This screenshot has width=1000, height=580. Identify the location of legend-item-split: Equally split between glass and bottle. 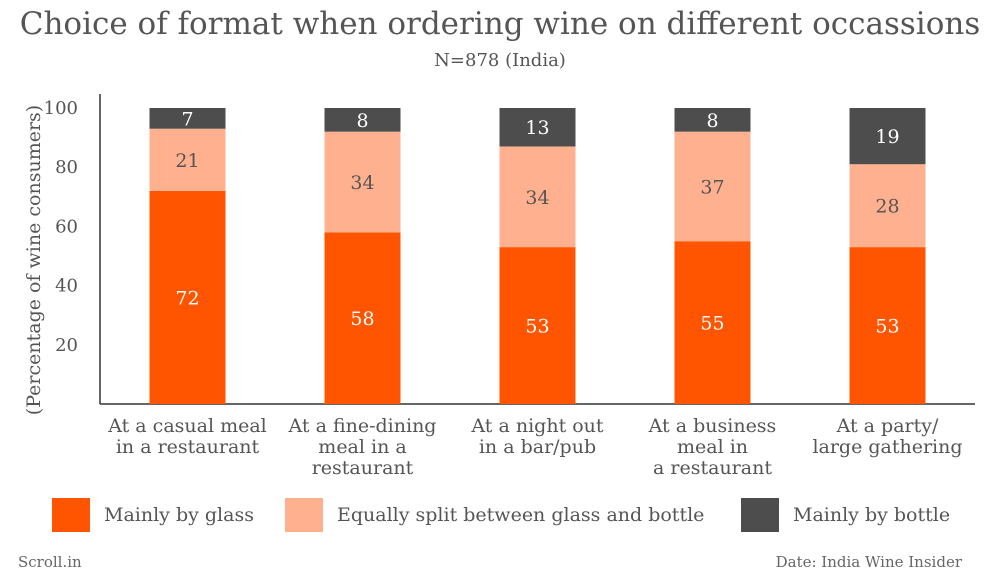
(494, 515).